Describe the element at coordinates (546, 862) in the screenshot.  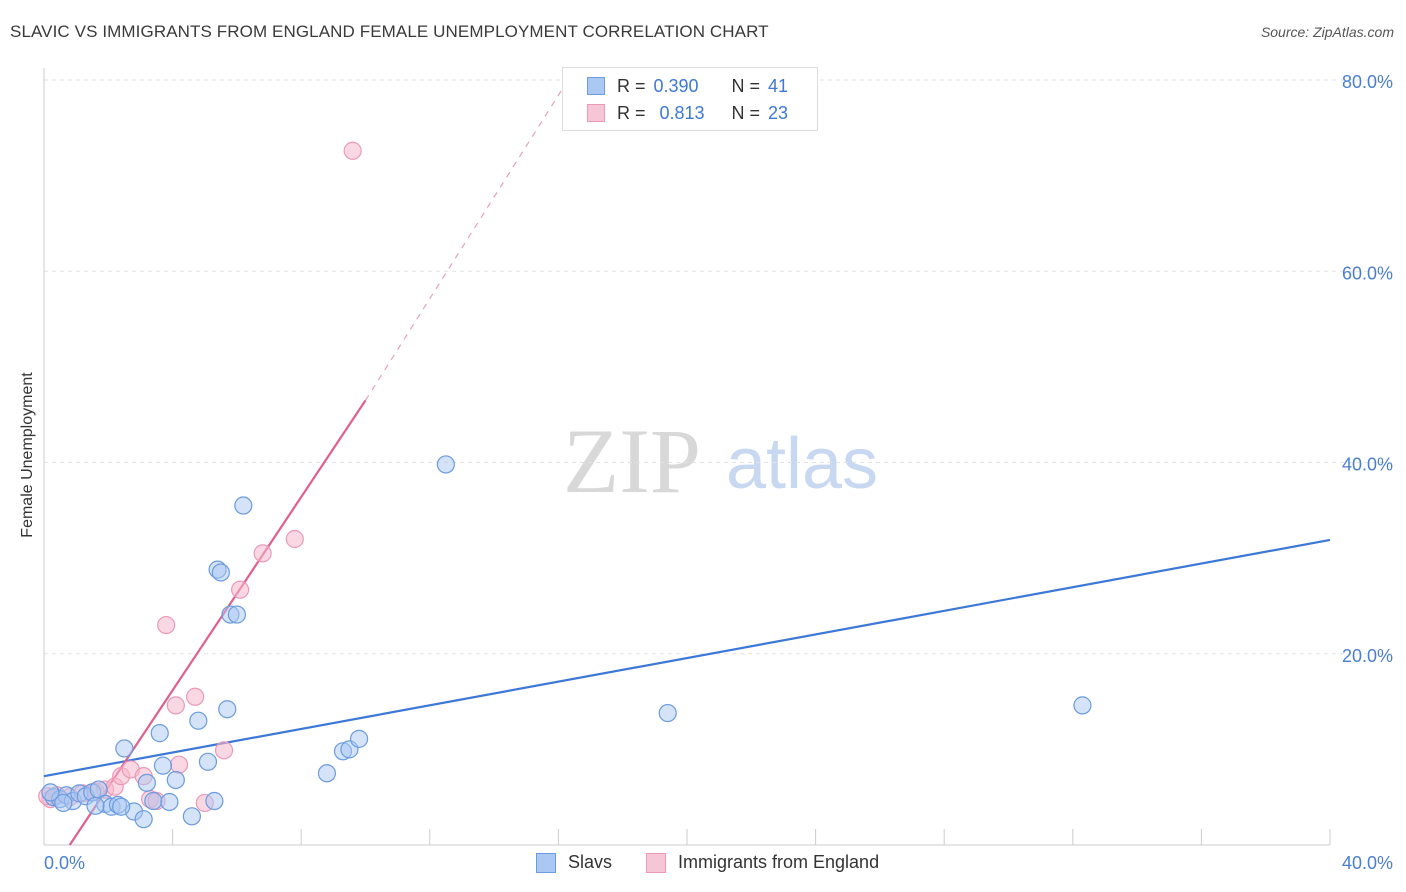
I see `slavs-swatch` at that location.